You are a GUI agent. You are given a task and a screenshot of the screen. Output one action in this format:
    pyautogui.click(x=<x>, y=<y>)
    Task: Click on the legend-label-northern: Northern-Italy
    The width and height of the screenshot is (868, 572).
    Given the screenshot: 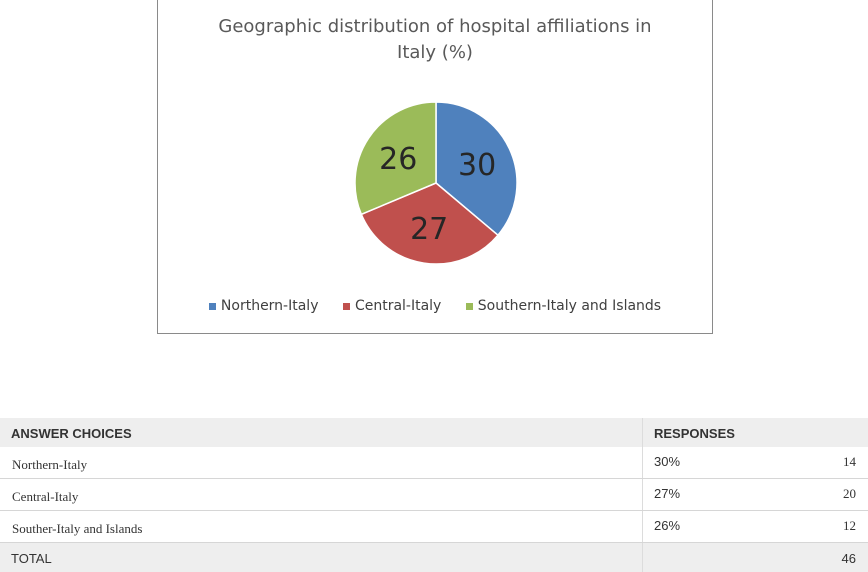 What is the action you would take?
    pyautogui.click(x=269, y=306)
    